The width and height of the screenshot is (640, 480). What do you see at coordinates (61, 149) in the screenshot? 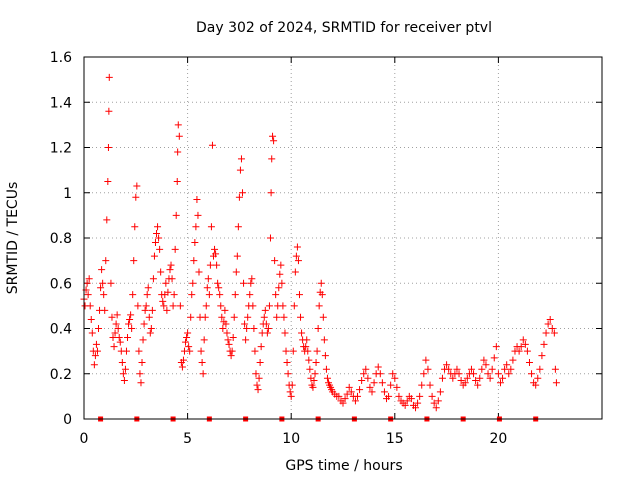
I see `y-tick-label: 1.2` at bounding box center [61, 149].